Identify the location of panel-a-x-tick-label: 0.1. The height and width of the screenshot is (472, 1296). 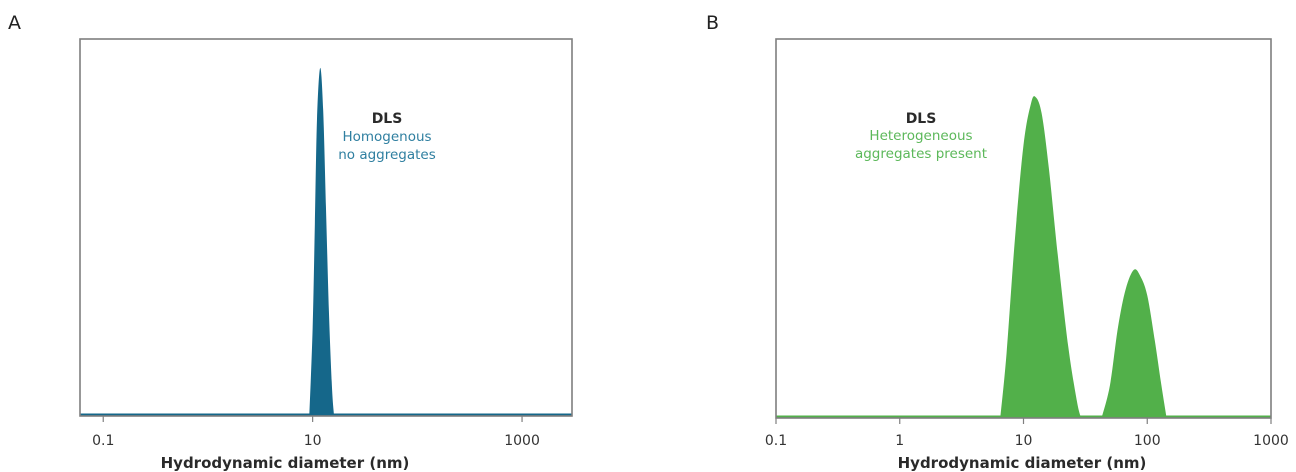
(103, 441).